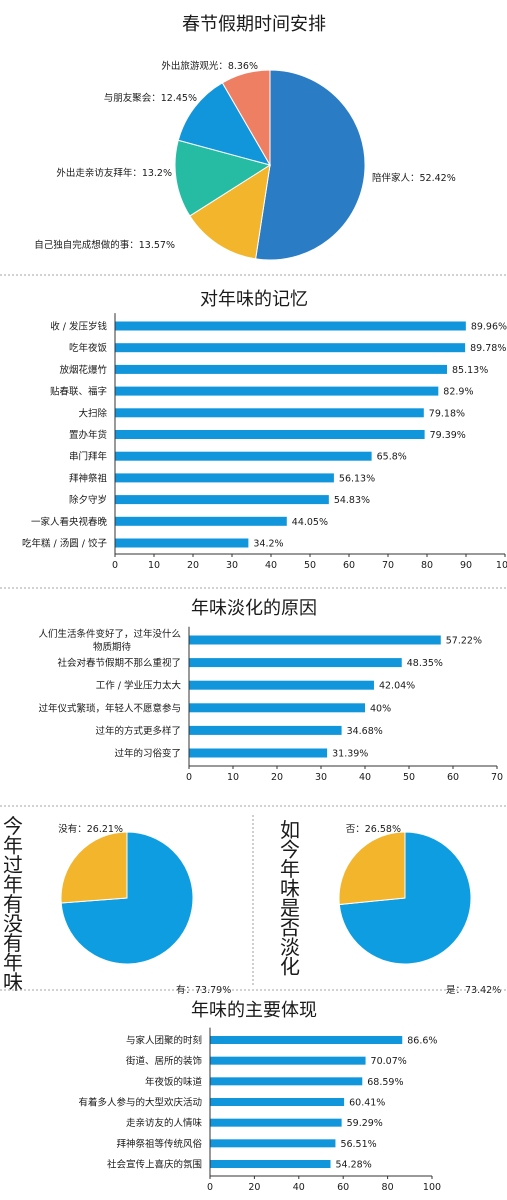 This screenshot has width=507, height=1200. I want to click on chart-title-manifestation: 年味的主要体现, so click(254, 1010).